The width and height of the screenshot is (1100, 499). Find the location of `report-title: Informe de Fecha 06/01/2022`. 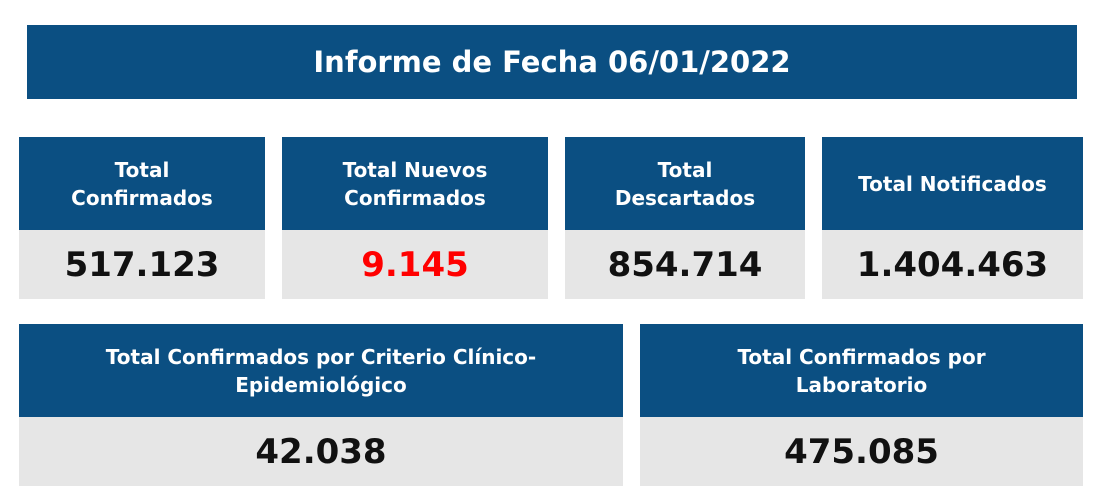

report-title: Informe de Fecha 06/01/2022 is located at coordinates (552, 62).